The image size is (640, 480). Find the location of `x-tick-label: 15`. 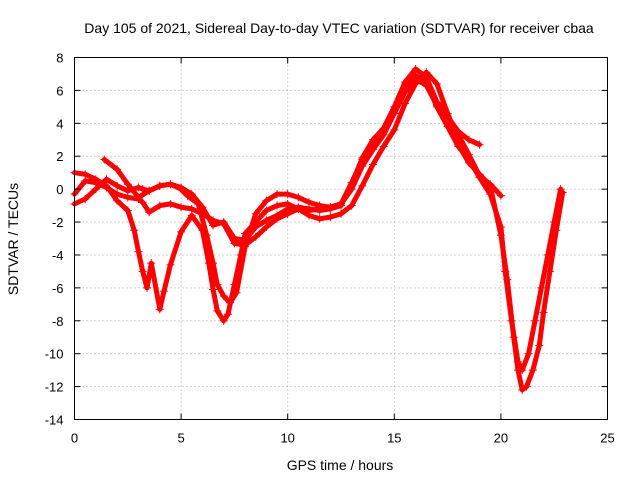

x-tick-label: 15 is located at coordinates (394, 438).